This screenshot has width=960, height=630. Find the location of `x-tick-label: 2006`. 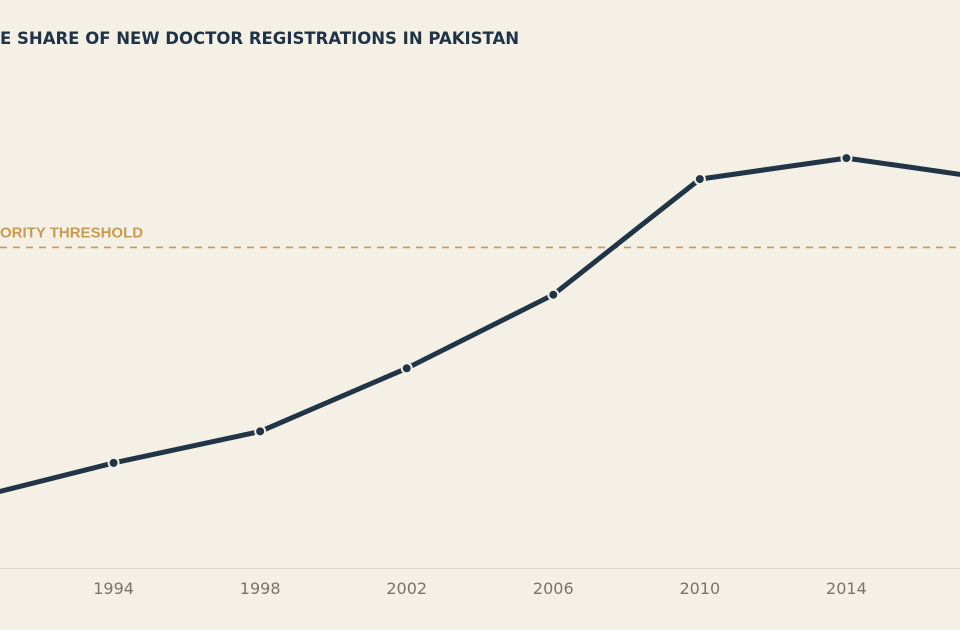

x-tick-label: 2006 is located at coordinates (553, 588).